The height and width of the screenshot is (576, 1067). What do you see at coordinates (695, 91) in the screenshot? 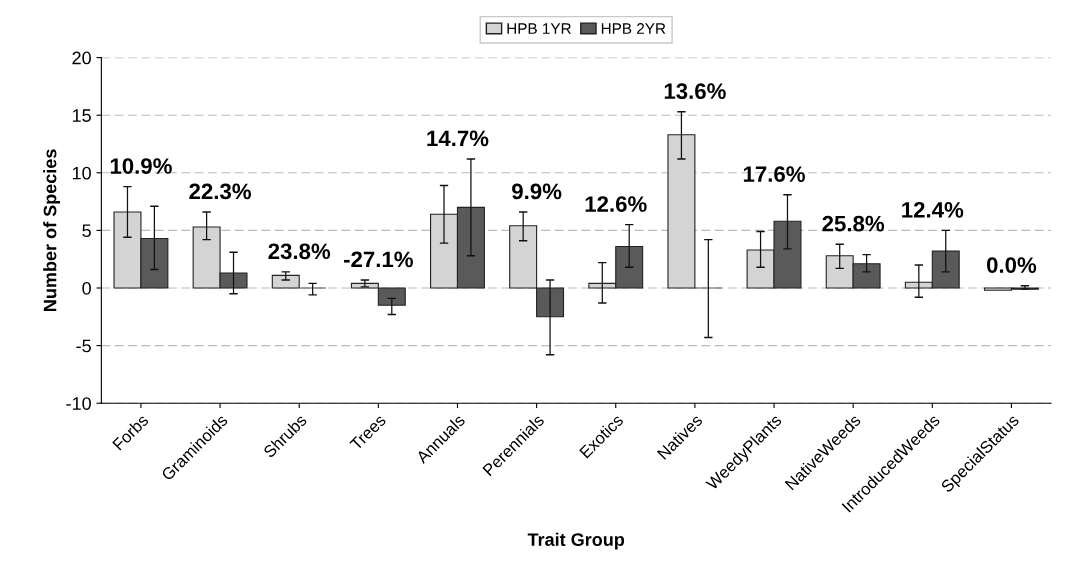
I see `annotation: 13.6%` at bounding box center [695, 91].